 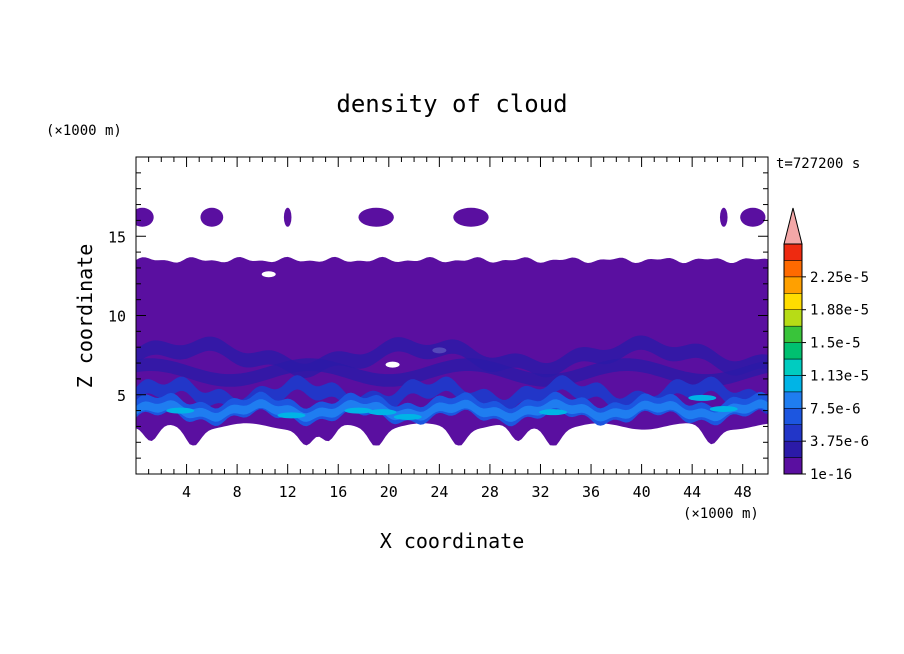 What do you see at coordinates (121, 396) in the screenshot?
I see `y-tick-label: 5` at bounding box center [121, 396].